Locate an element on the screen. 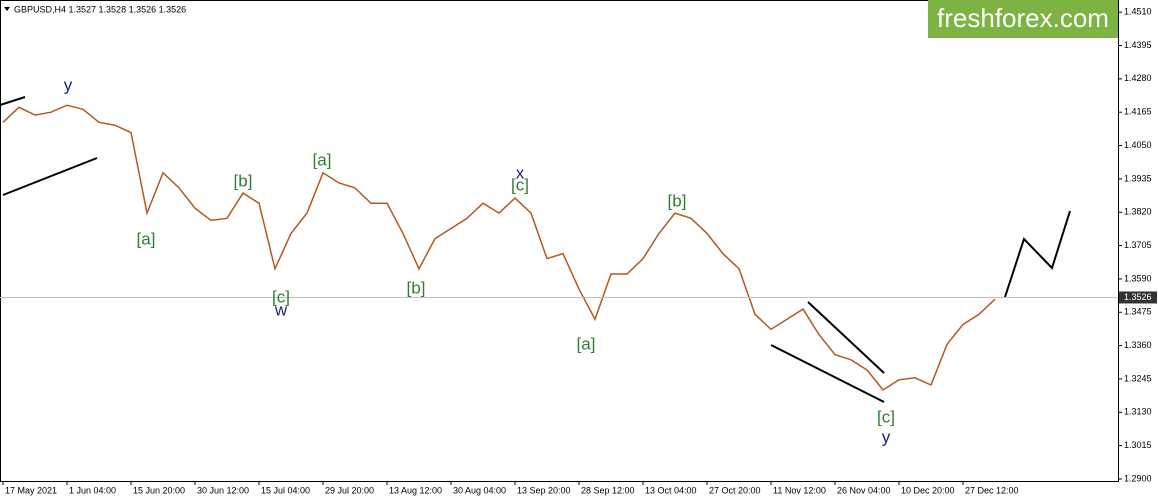 This screenshot has height=502, width=1158. y-tick-label: 1.3820 is located at coordinates (1138, 212).